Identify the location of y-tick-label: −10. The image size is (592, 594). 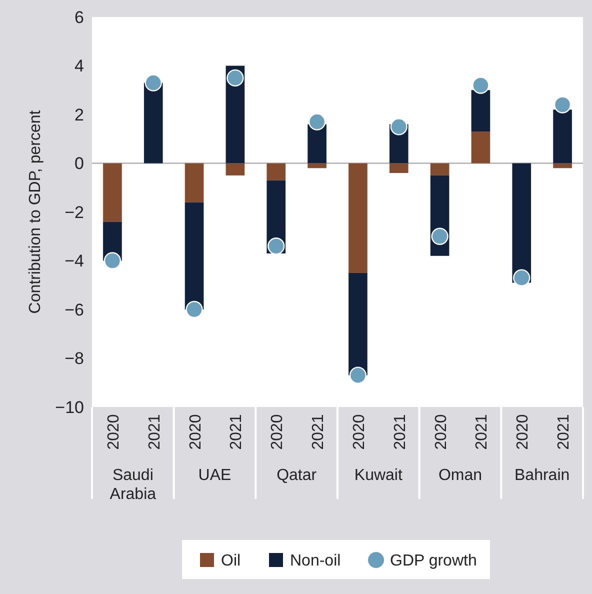
(69, 407).